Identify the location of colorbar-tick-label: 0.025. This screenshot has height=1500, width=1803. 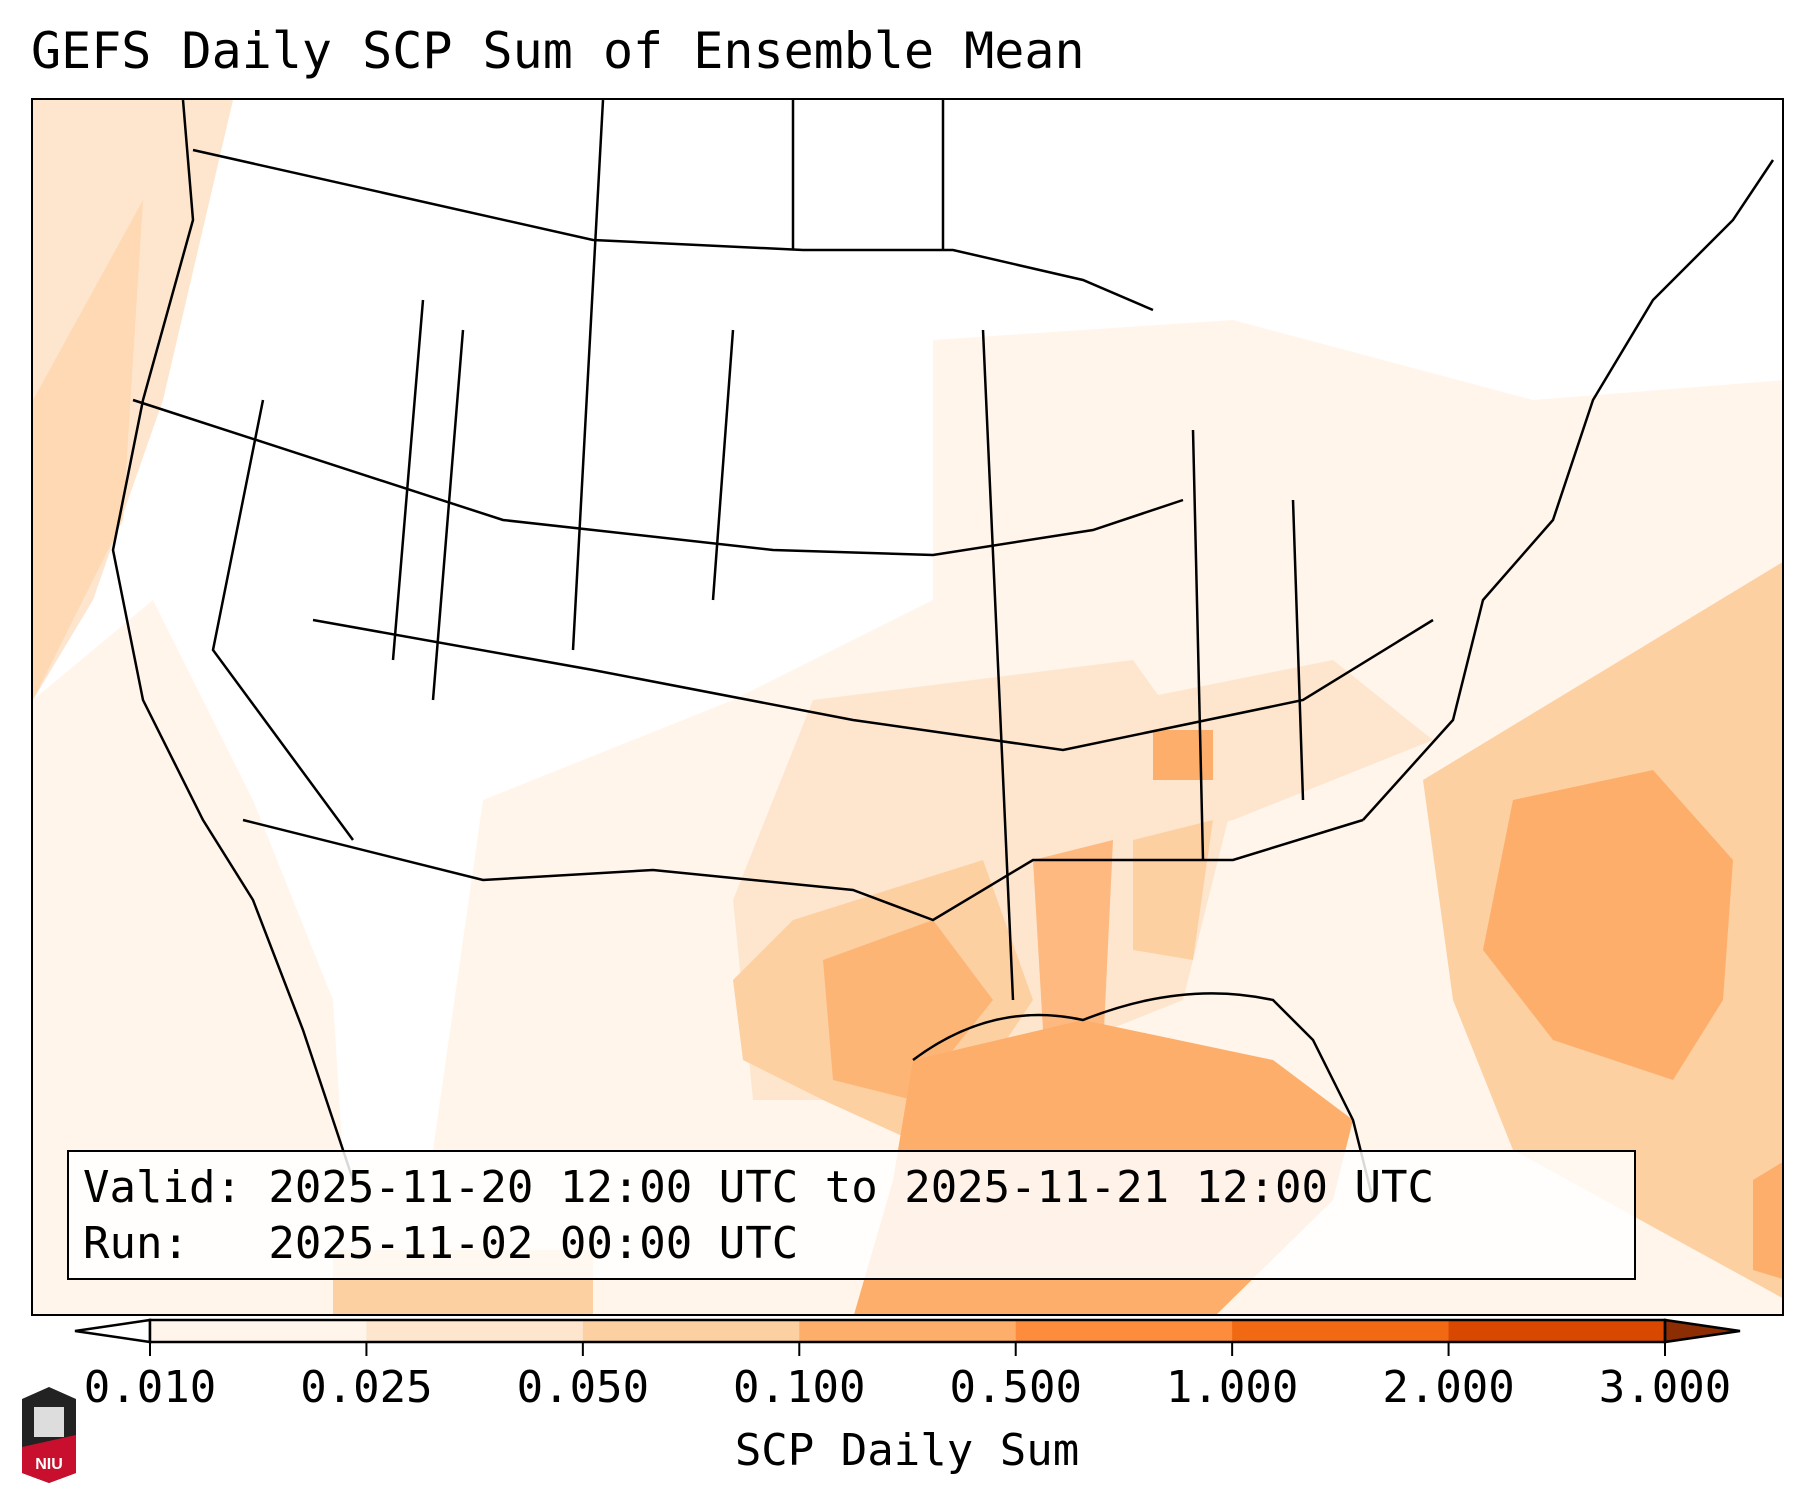
(366, 1387).